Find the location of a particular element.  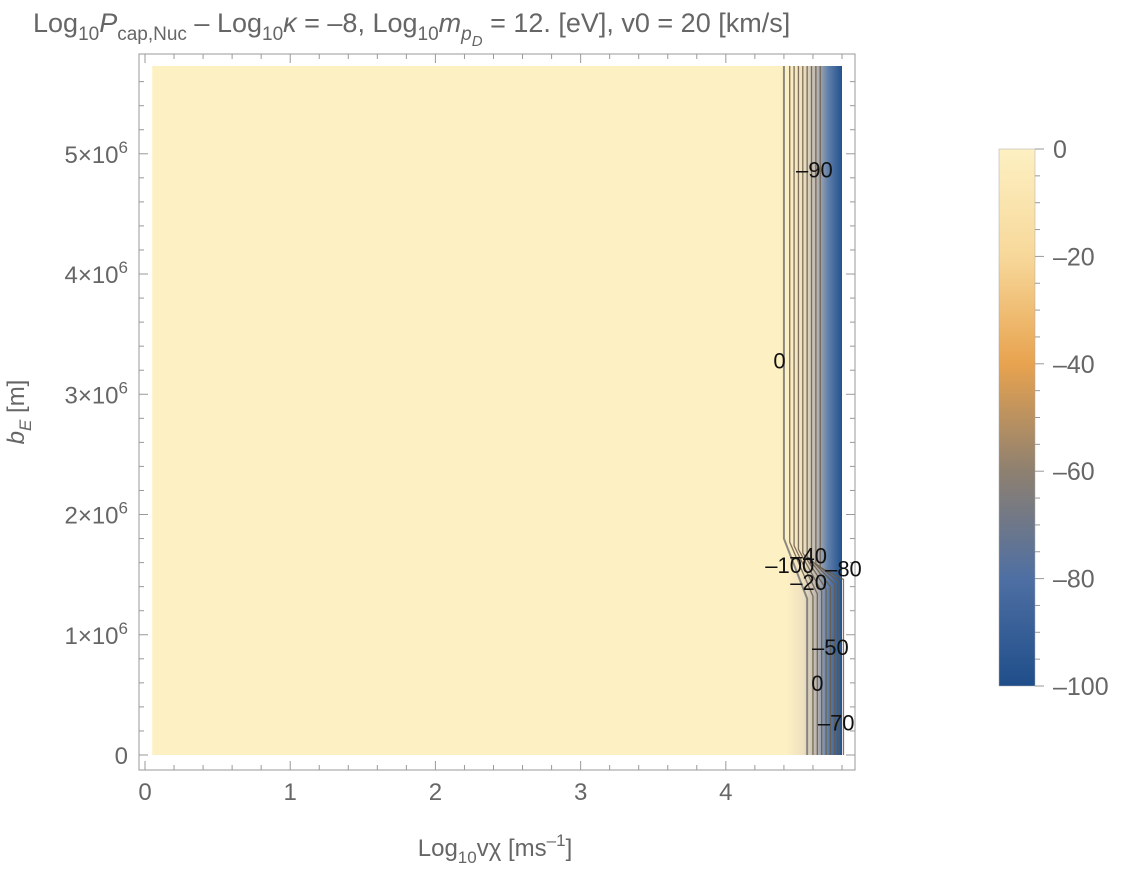

contour-lines is located at coordinates (813, 410).